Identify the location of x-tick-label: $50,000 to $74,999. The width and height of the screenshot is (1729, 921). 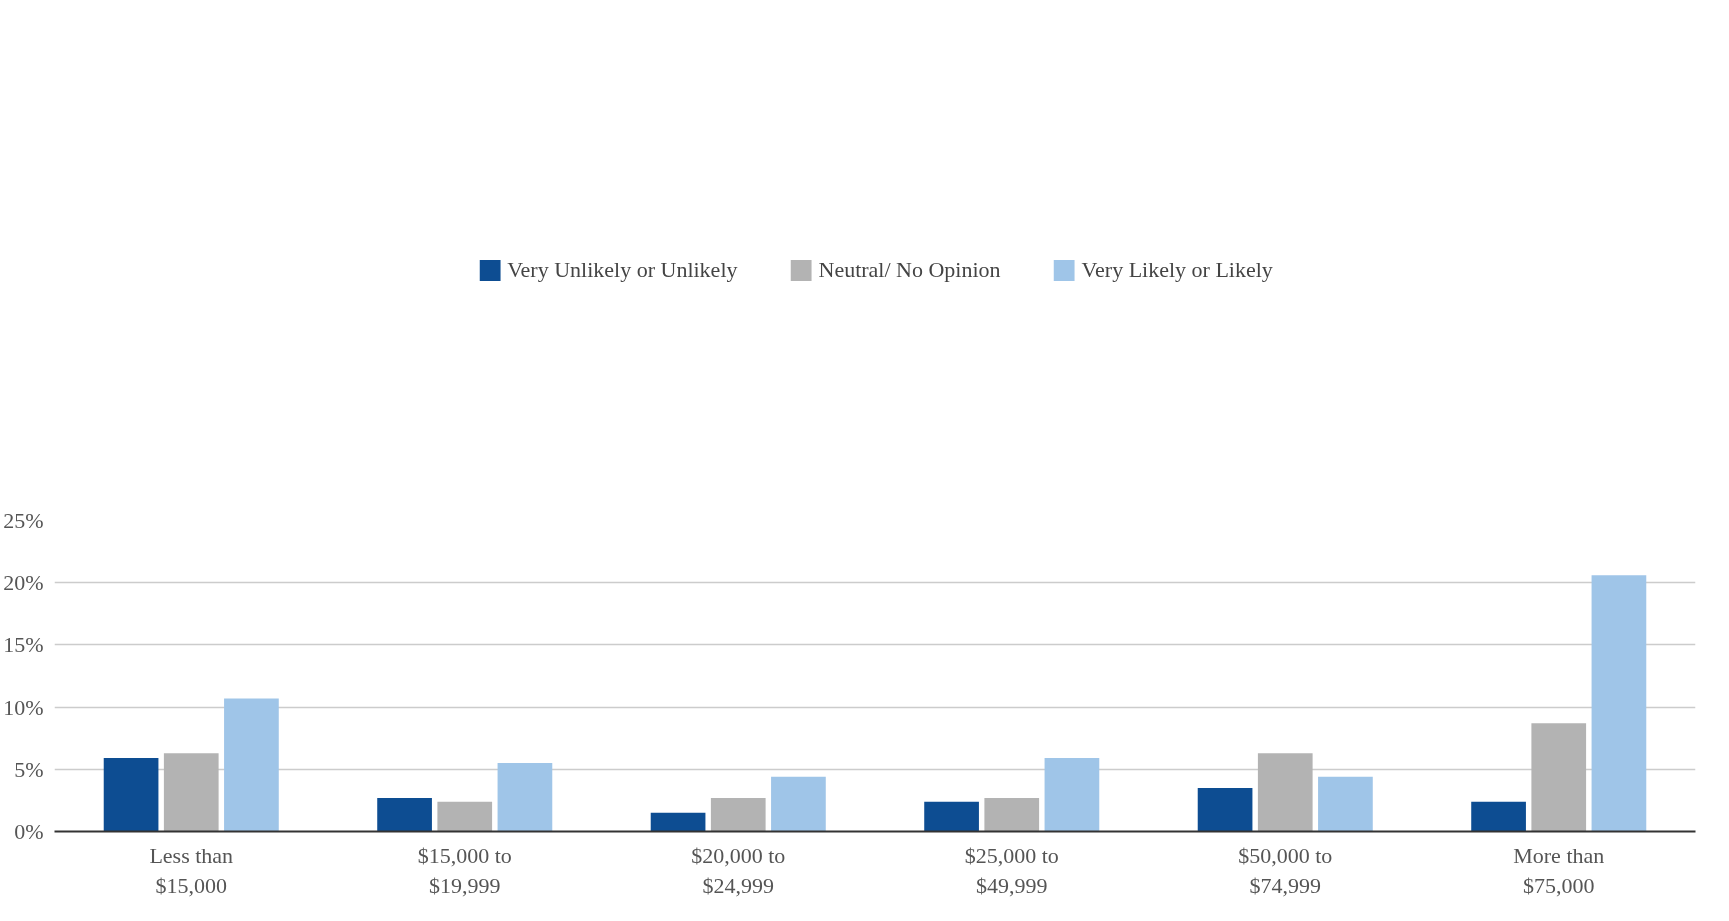
(1285, 870).